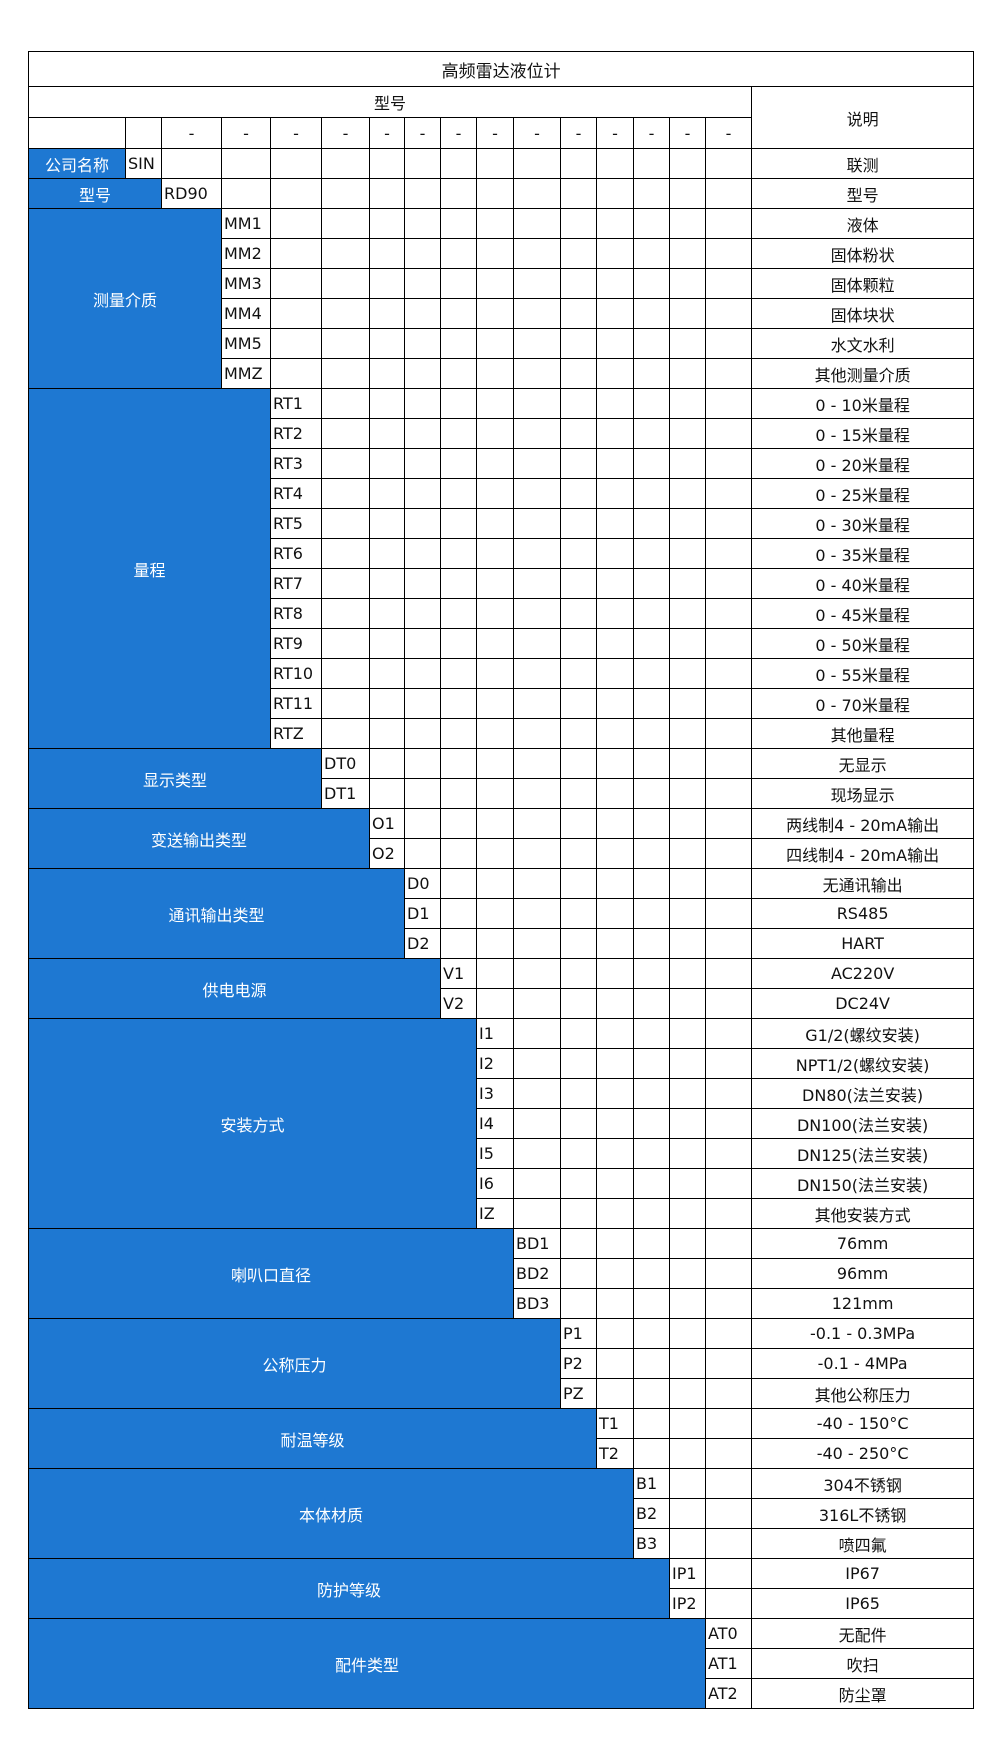  I want to click on group-label: 供电电源, so click(234, 988).